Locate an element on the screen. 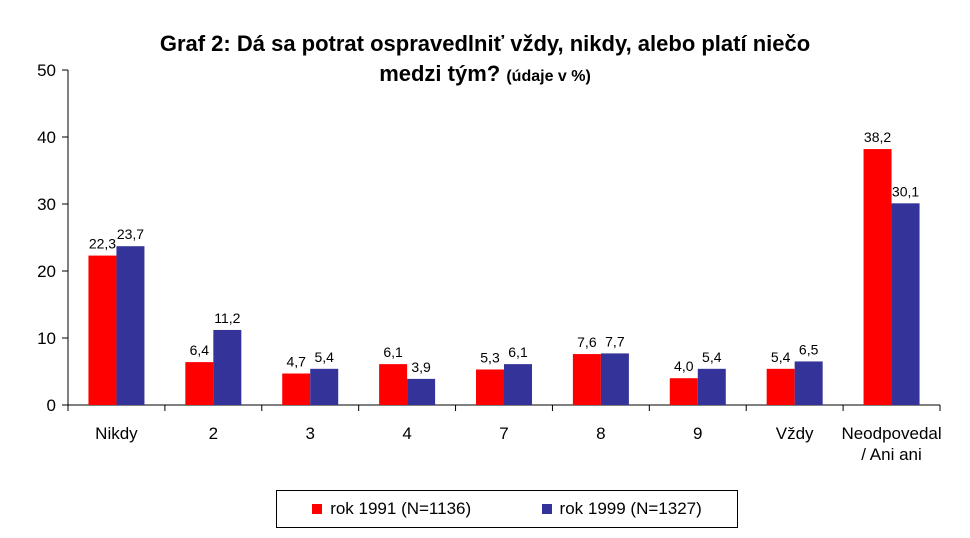  data-label-1999-0: 23,7 is located at coordinates (130, 234).